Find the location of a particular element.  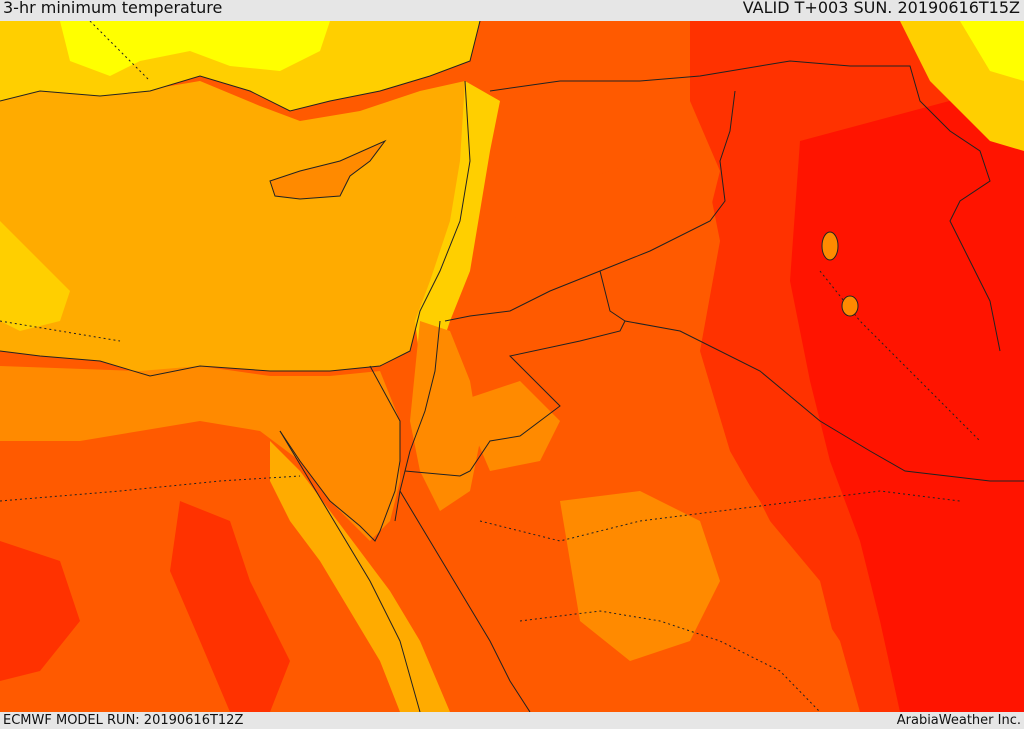

arabia-interior-patch is located at coordinates (640, 576).